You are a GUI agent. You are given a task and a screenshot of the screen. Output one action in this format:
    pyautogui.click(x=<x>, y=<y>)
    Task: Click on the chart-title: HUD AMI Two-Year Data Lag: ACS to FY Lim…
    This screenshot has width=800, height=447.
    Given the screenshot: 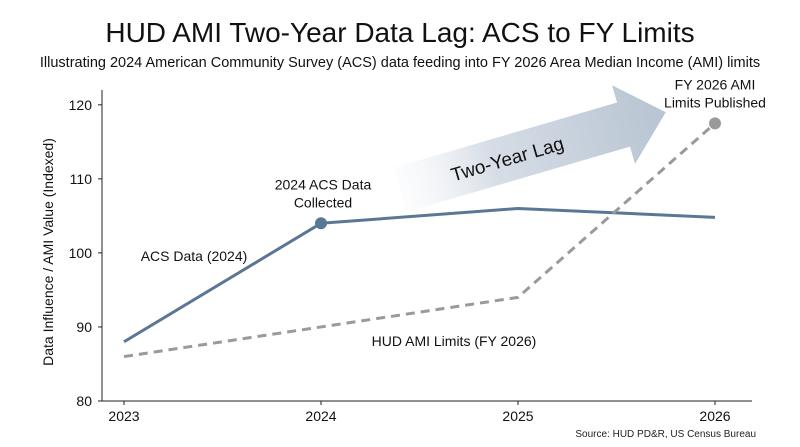 What is the action you would take?
    pyautogui.click(x=399, y=32)
    